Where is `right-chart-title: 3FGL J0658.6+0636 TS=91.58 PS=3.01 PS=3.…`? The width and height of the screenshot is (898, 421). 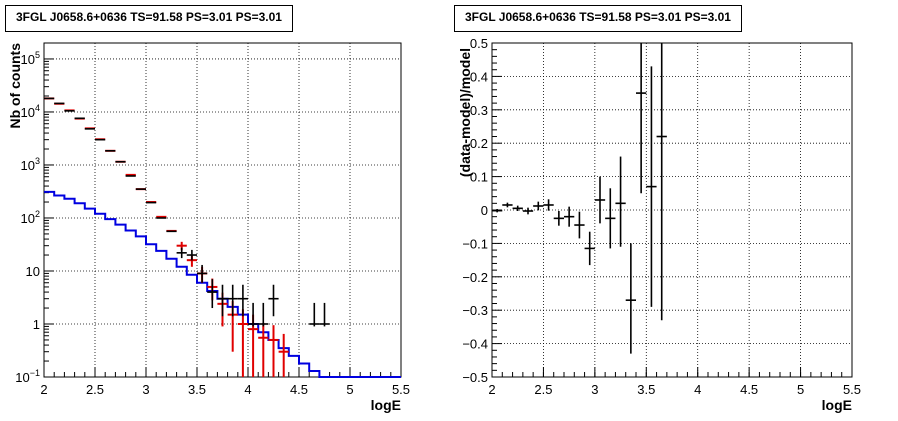
right-chart-title: 3FGL J0658.6+0636 TS=91.58 PS=3.01 PS=3.… is located at coordinates (598, 18).